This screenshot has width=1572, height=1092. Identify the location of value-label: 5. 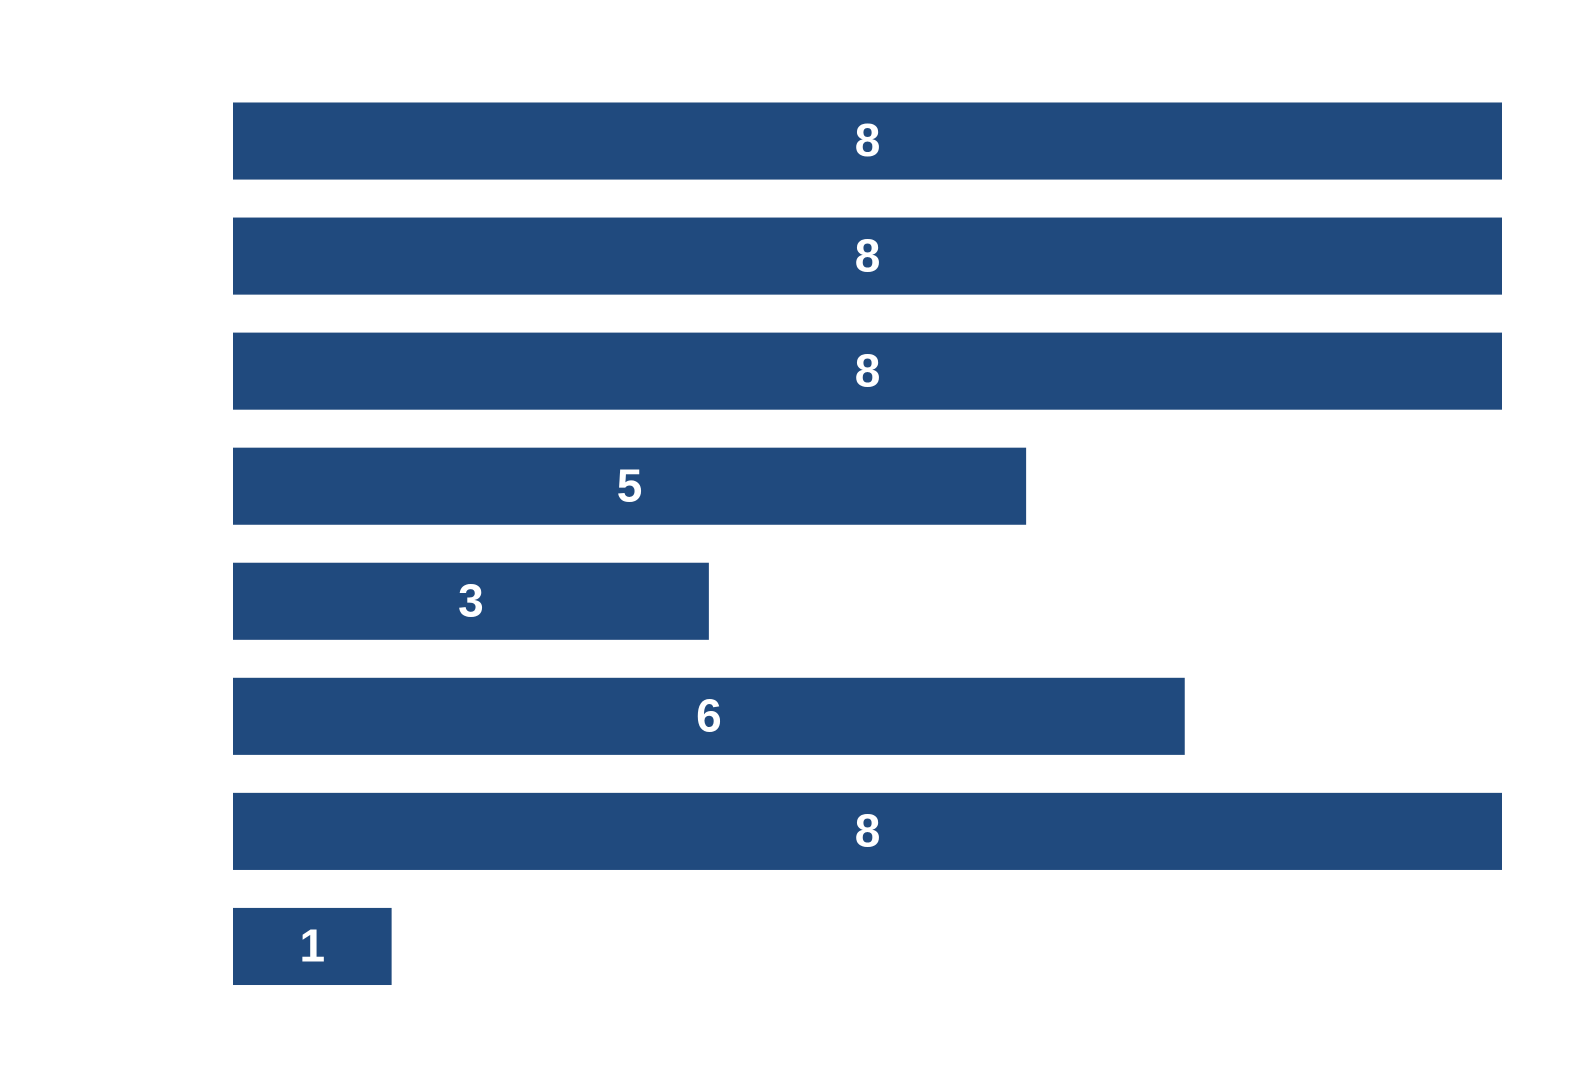
(630, 485).